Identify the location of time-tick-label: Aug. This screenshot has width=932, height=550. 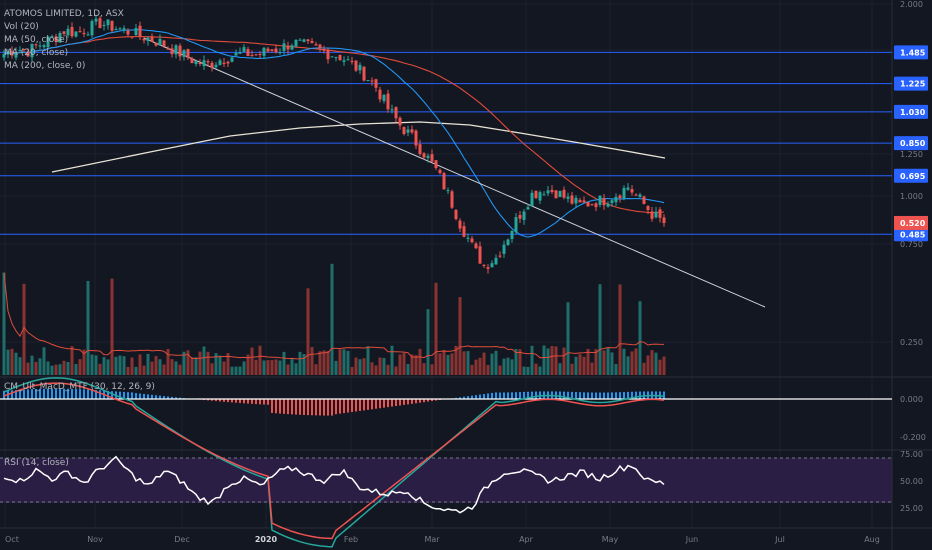
(872, 539).